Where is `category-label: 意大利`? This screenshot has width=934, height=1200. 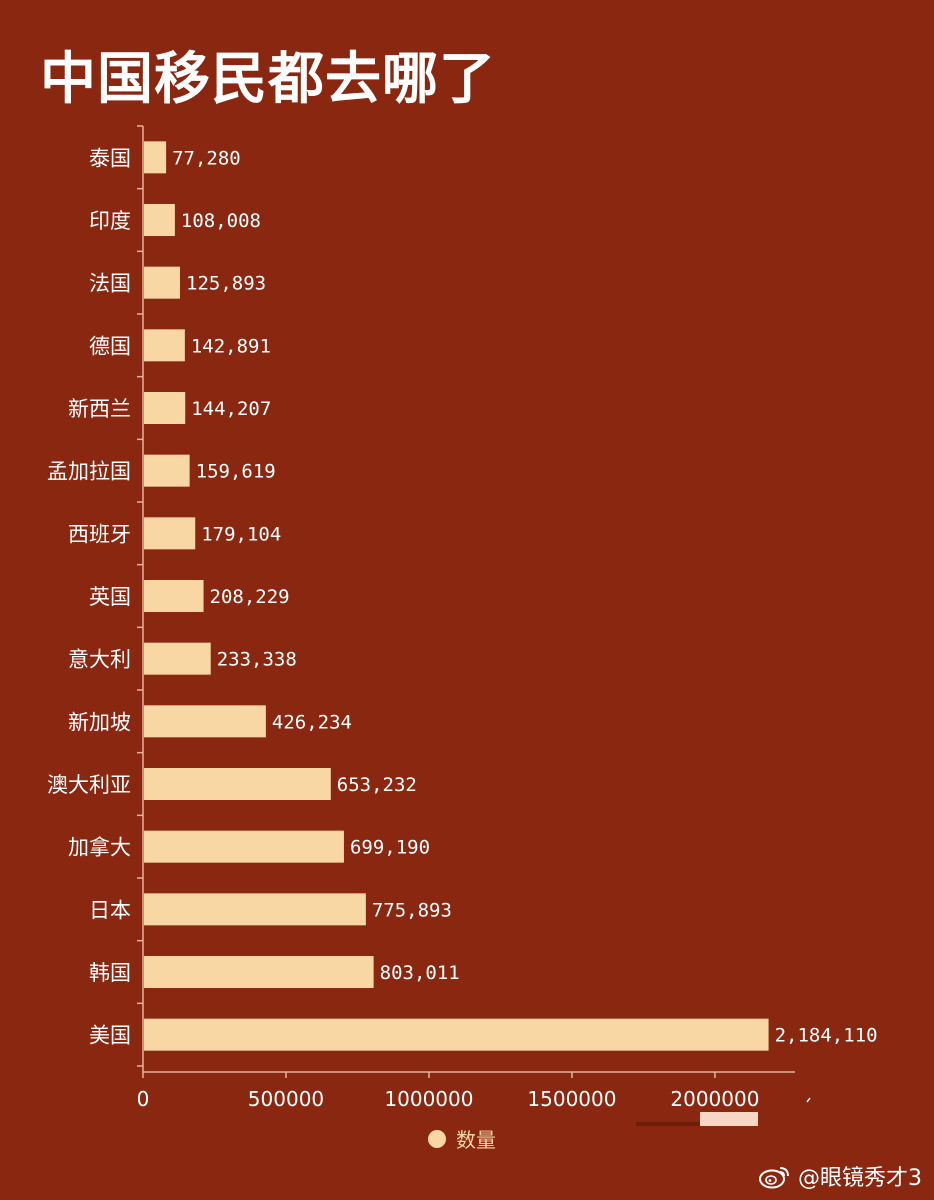
category-label: 意大利 is located at coordinates (99, 660).